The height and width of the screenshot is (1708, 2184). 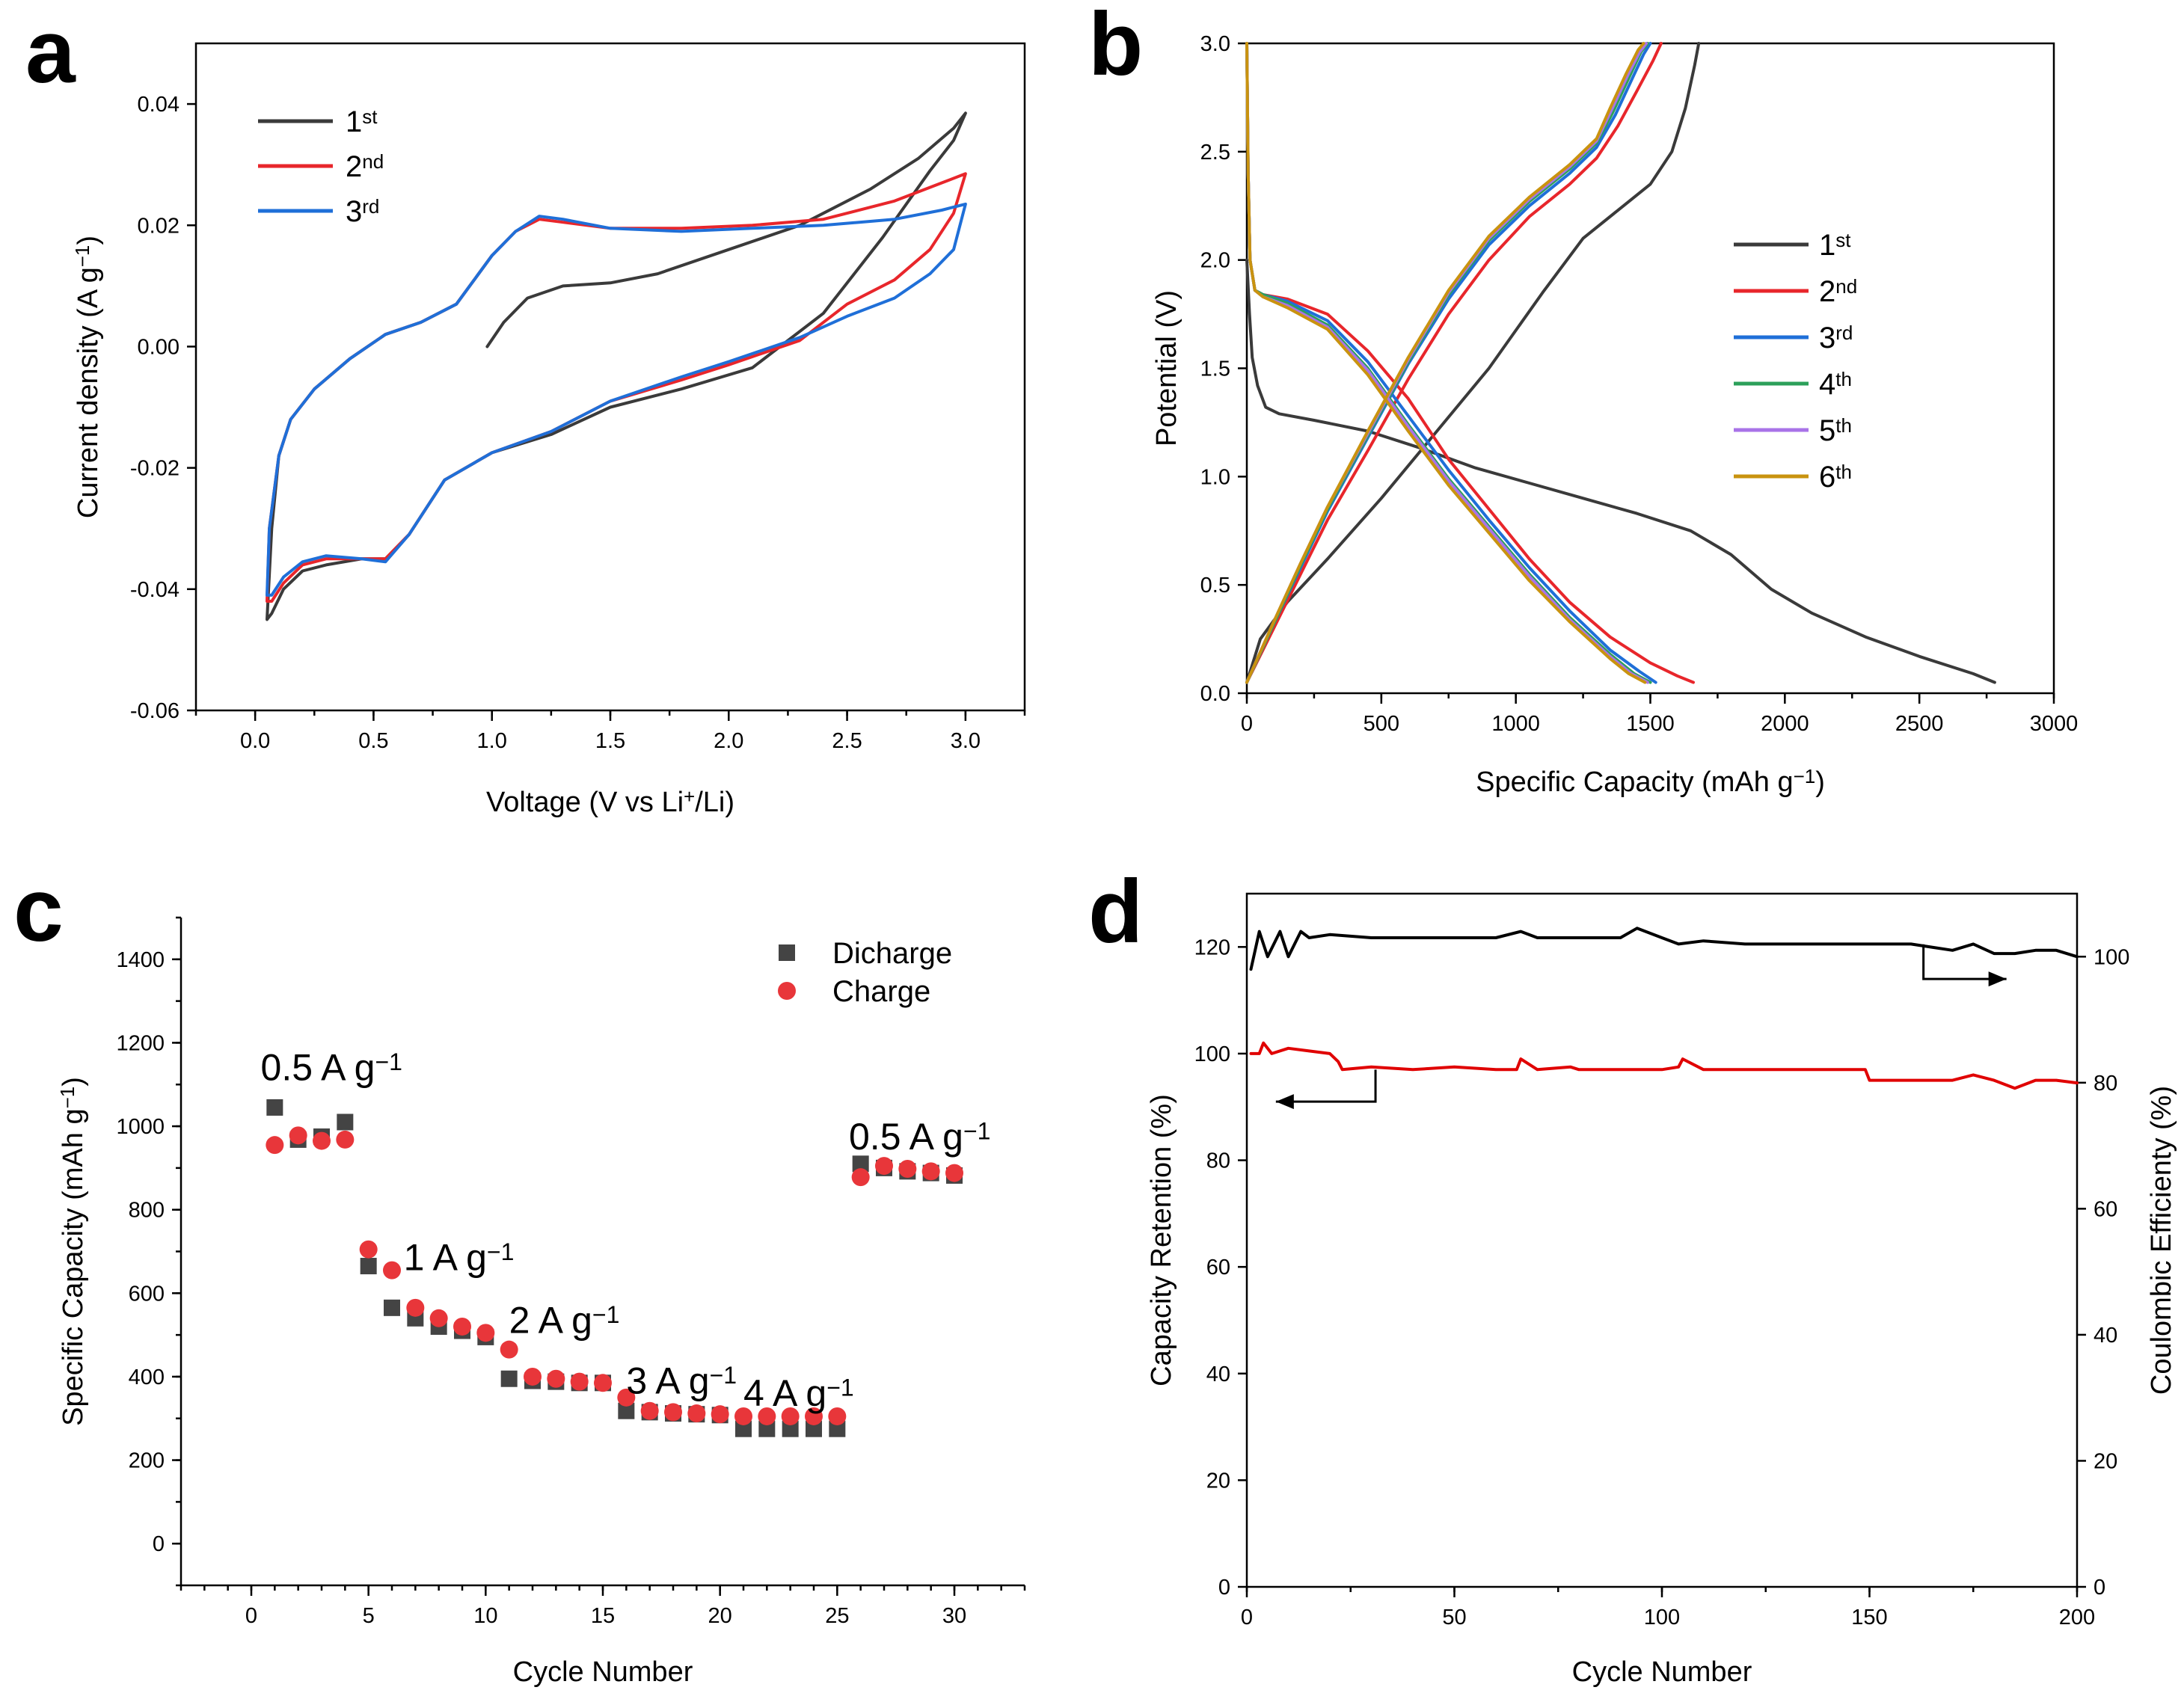 I want to click on legend-label-4th: 4th, so click(x=1835, y=384).